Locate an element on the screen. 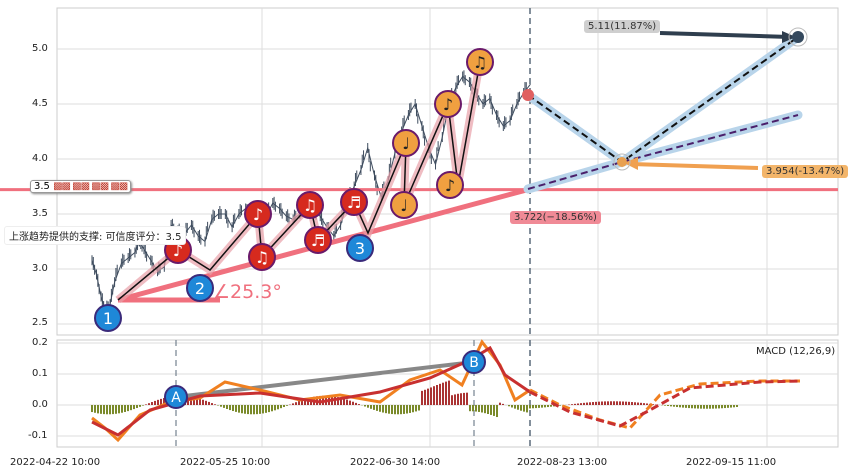 The width and height of the screenshot is (848, 471). arrow-head is located at coordinates (631, 163).